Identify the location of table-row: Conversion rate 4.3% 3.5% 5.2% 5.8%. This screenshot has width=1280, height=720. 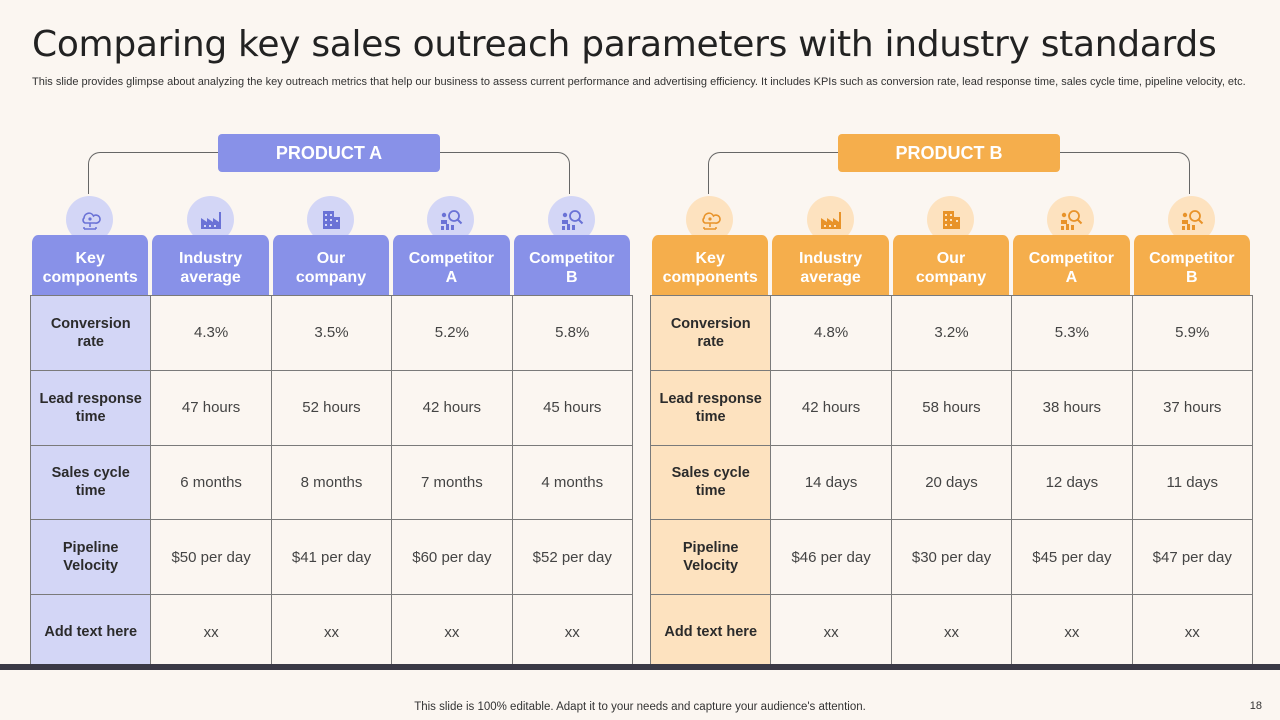
(331, 333).